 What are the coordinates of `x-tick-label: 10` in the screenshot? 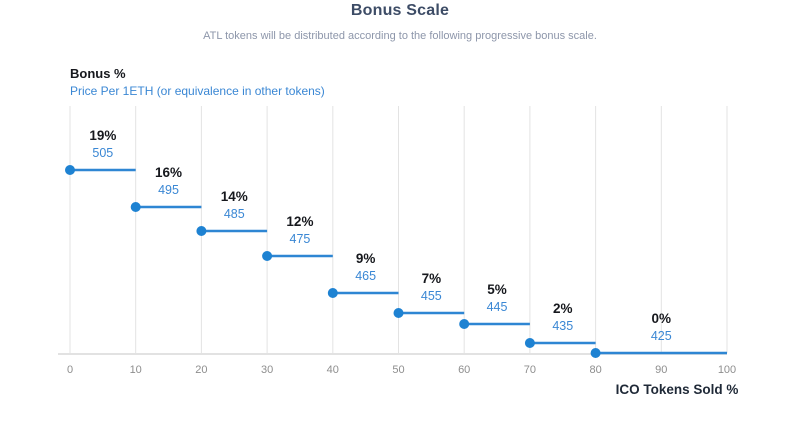 It's located at (136, 370).